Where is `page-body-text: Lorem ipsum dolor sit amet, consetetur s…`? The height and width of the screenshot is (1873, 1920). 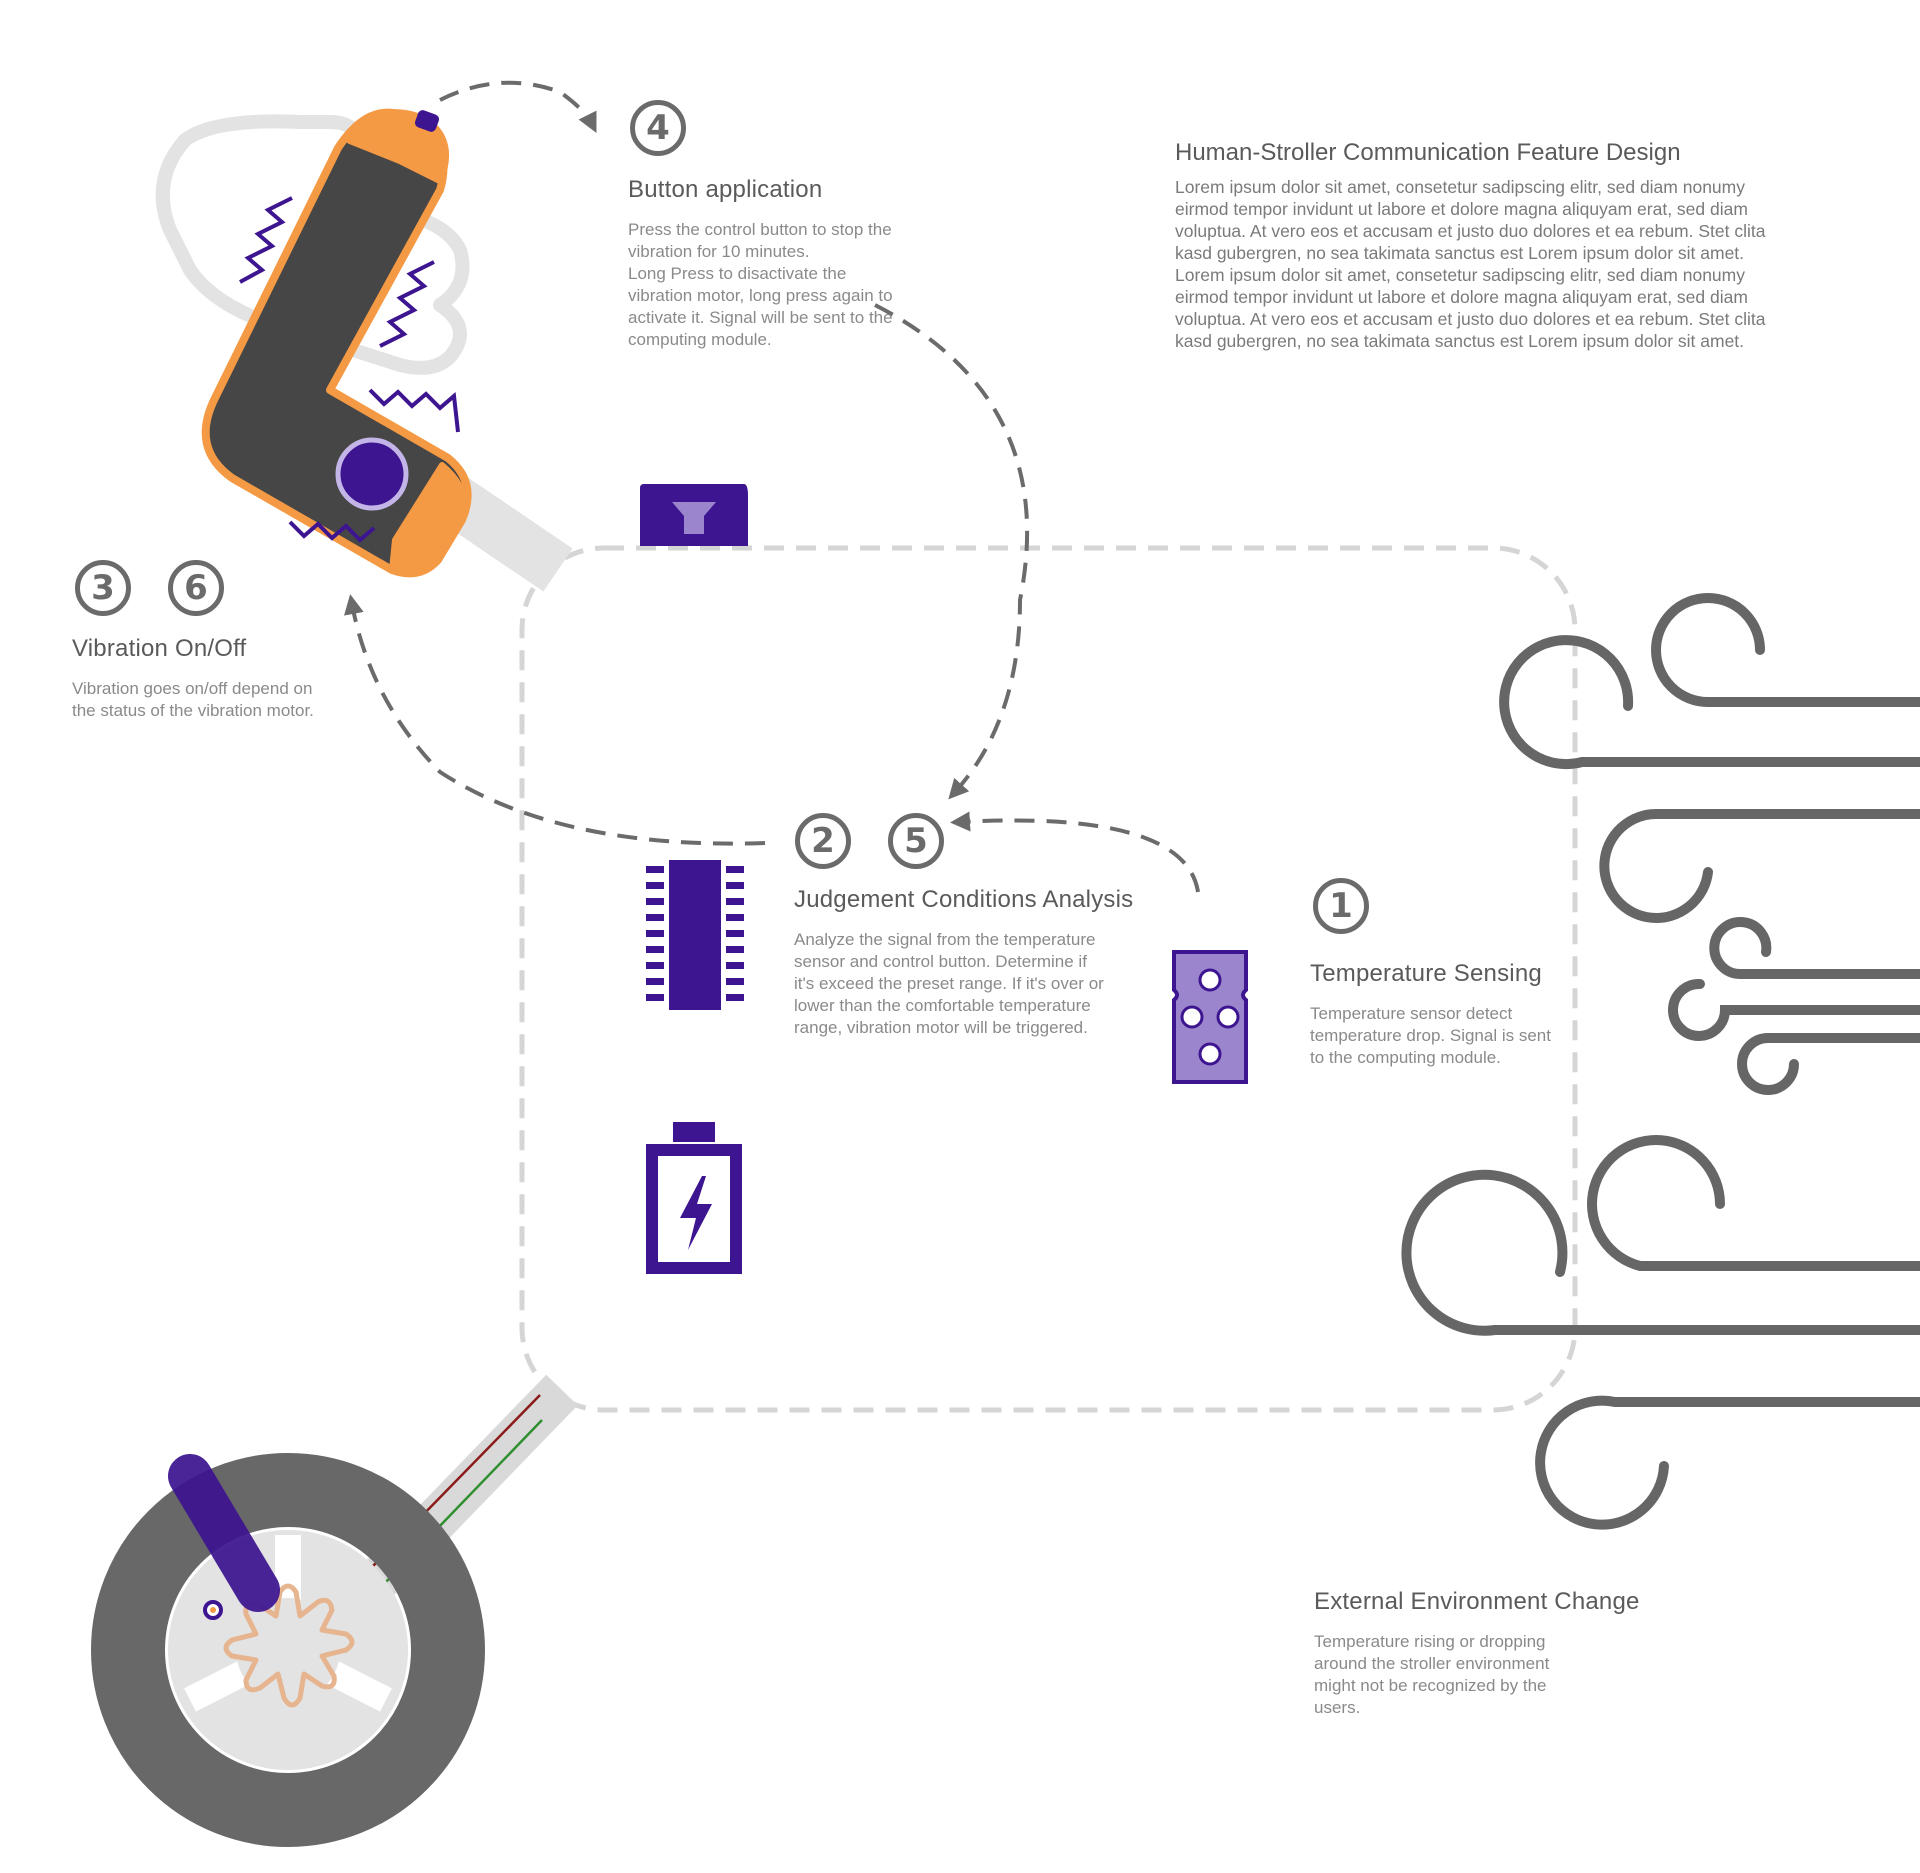
page-body-text: Lorem ipsum dolor sit amet, consetetur s… is located at coordinates (1470, 264).